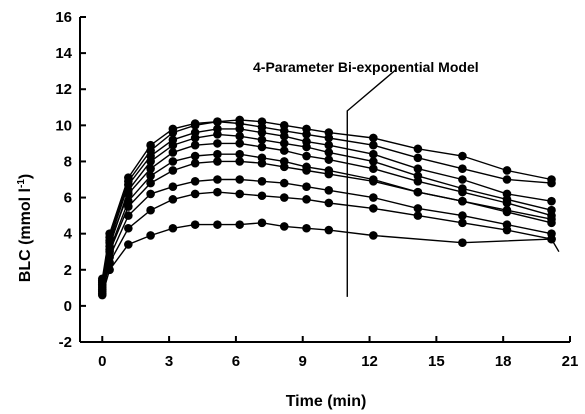  Describe the element at coordinates (102, 361) in the screenshot. I see `x-tick-label: 0` at that location.